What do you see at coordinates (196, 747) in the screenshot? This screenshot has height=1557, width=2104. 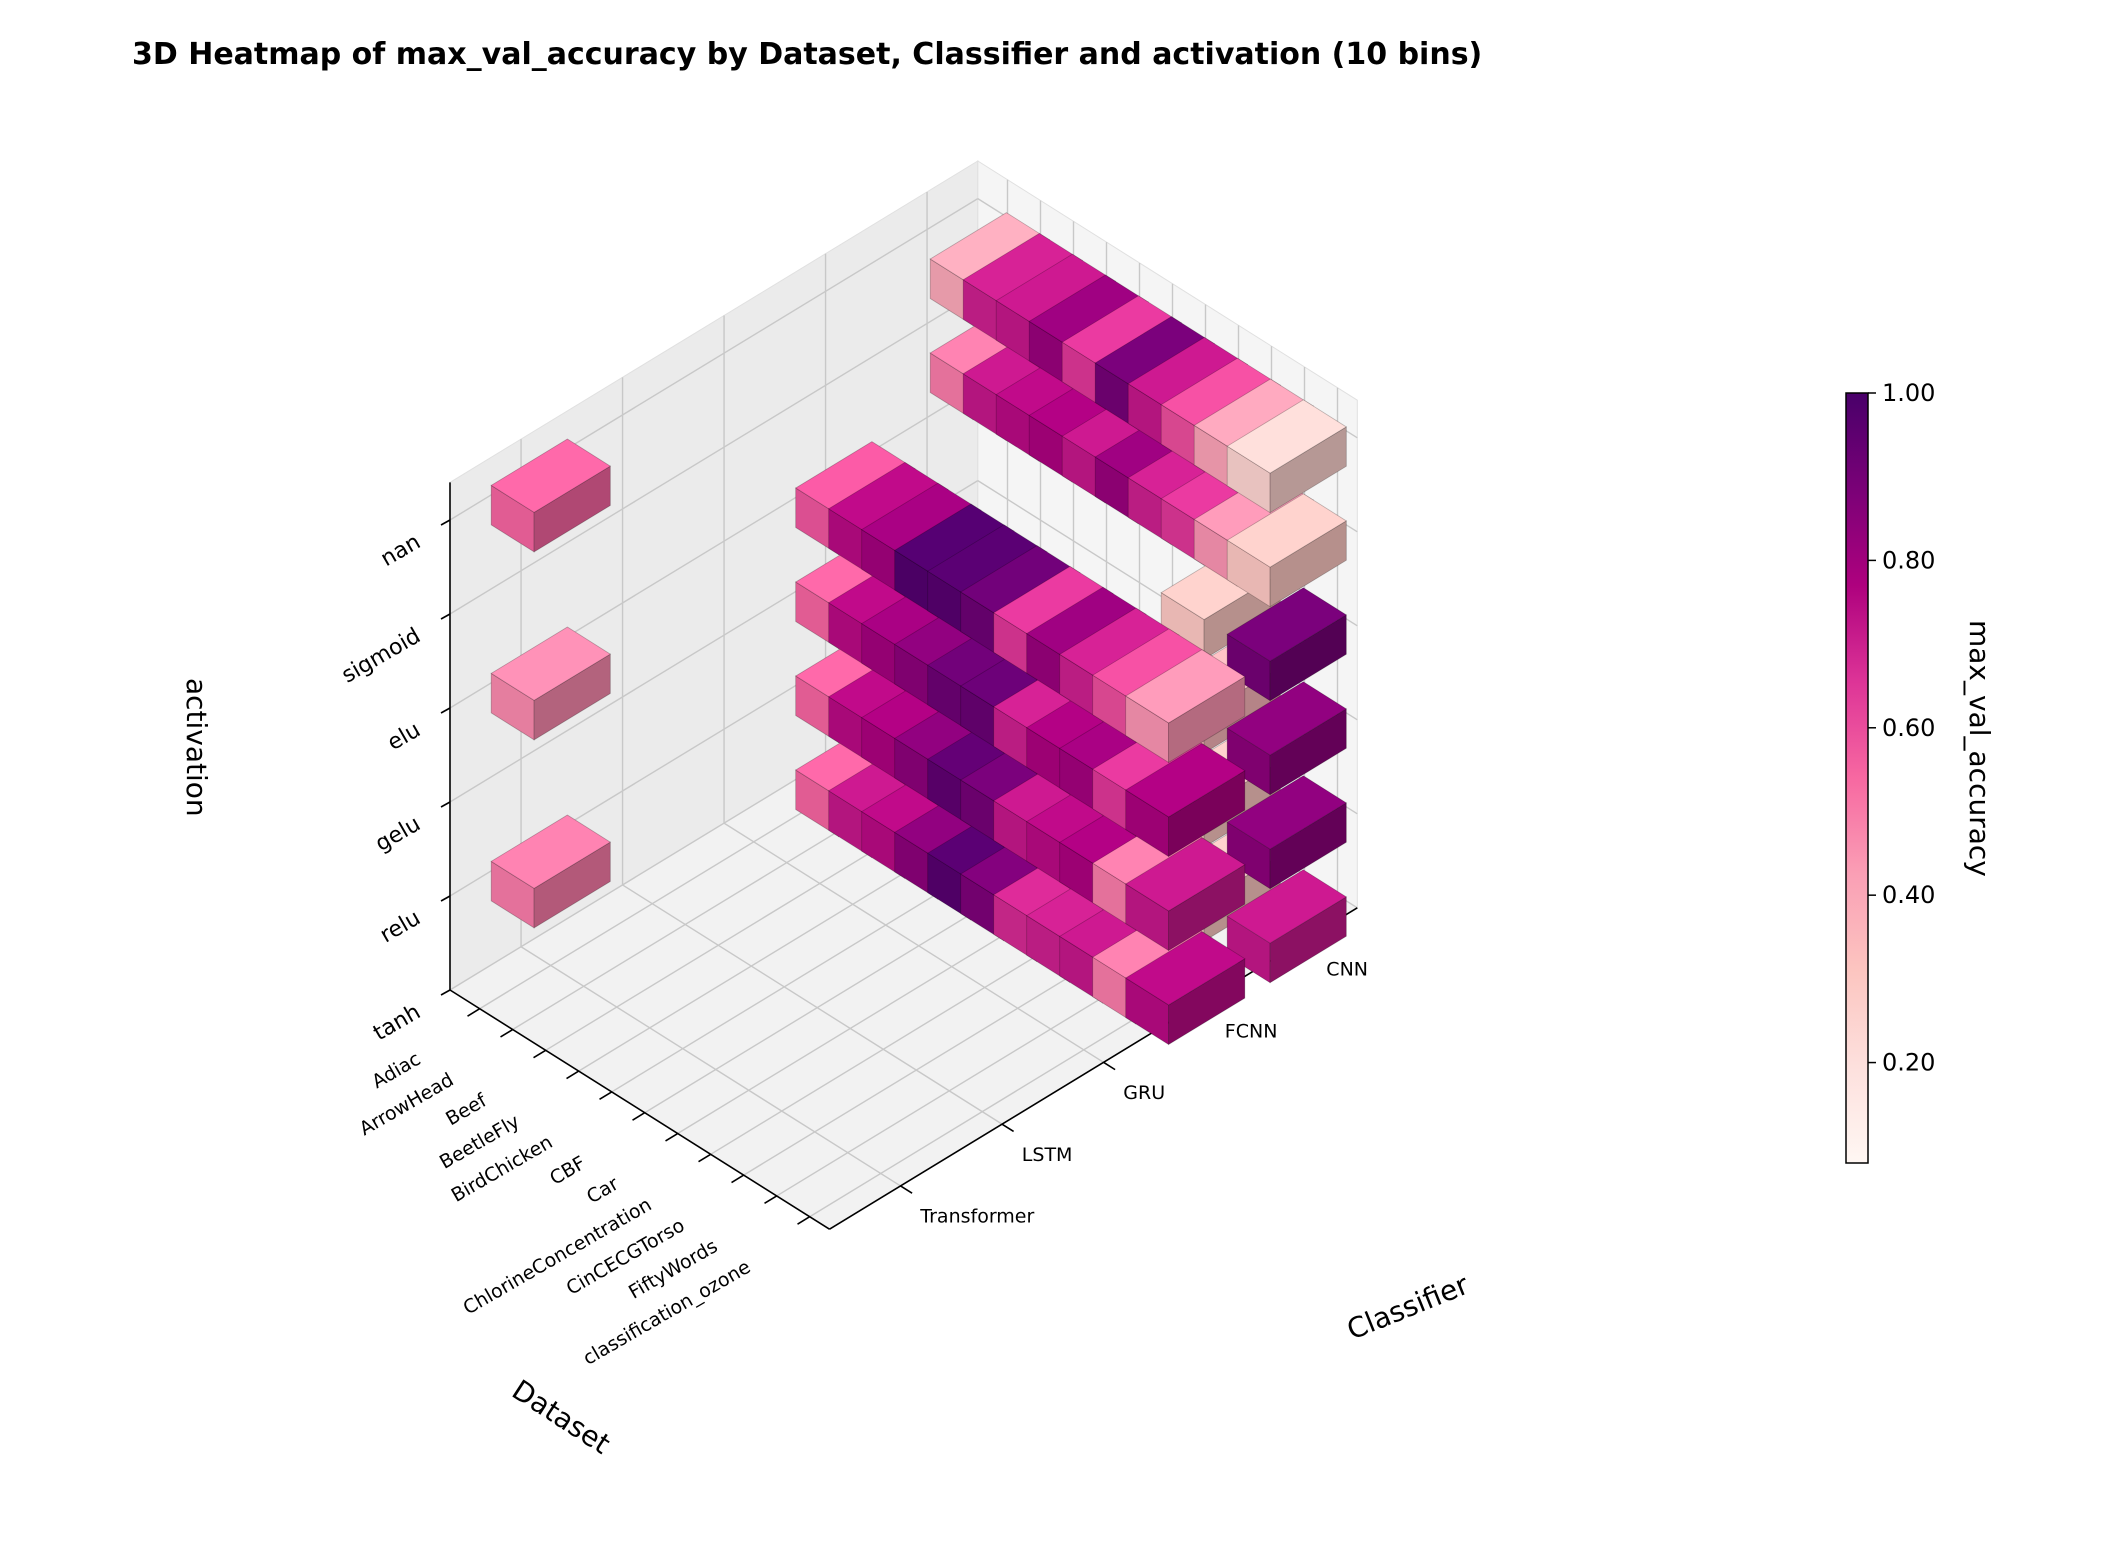 I see `z-axis-label: activation` at bounding box center [196, 747].